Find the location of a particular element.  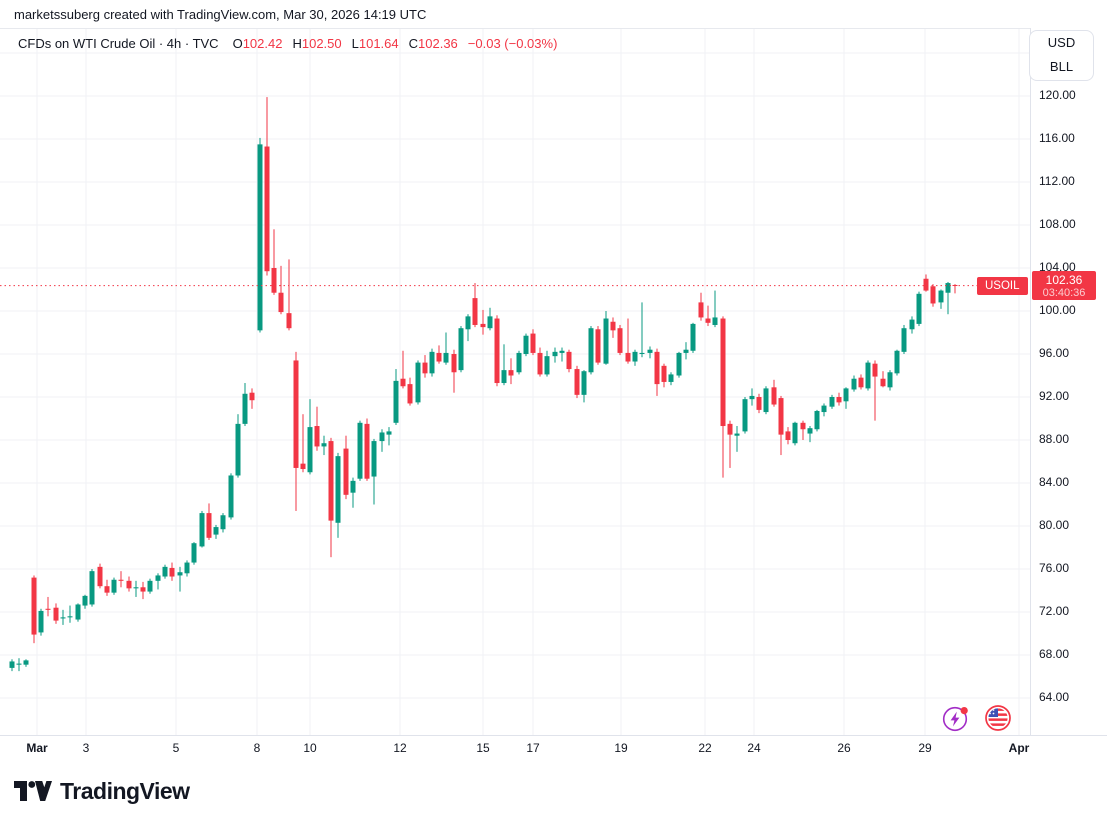

tradingview-logo: TradingView is located at coordinates (102, 791).